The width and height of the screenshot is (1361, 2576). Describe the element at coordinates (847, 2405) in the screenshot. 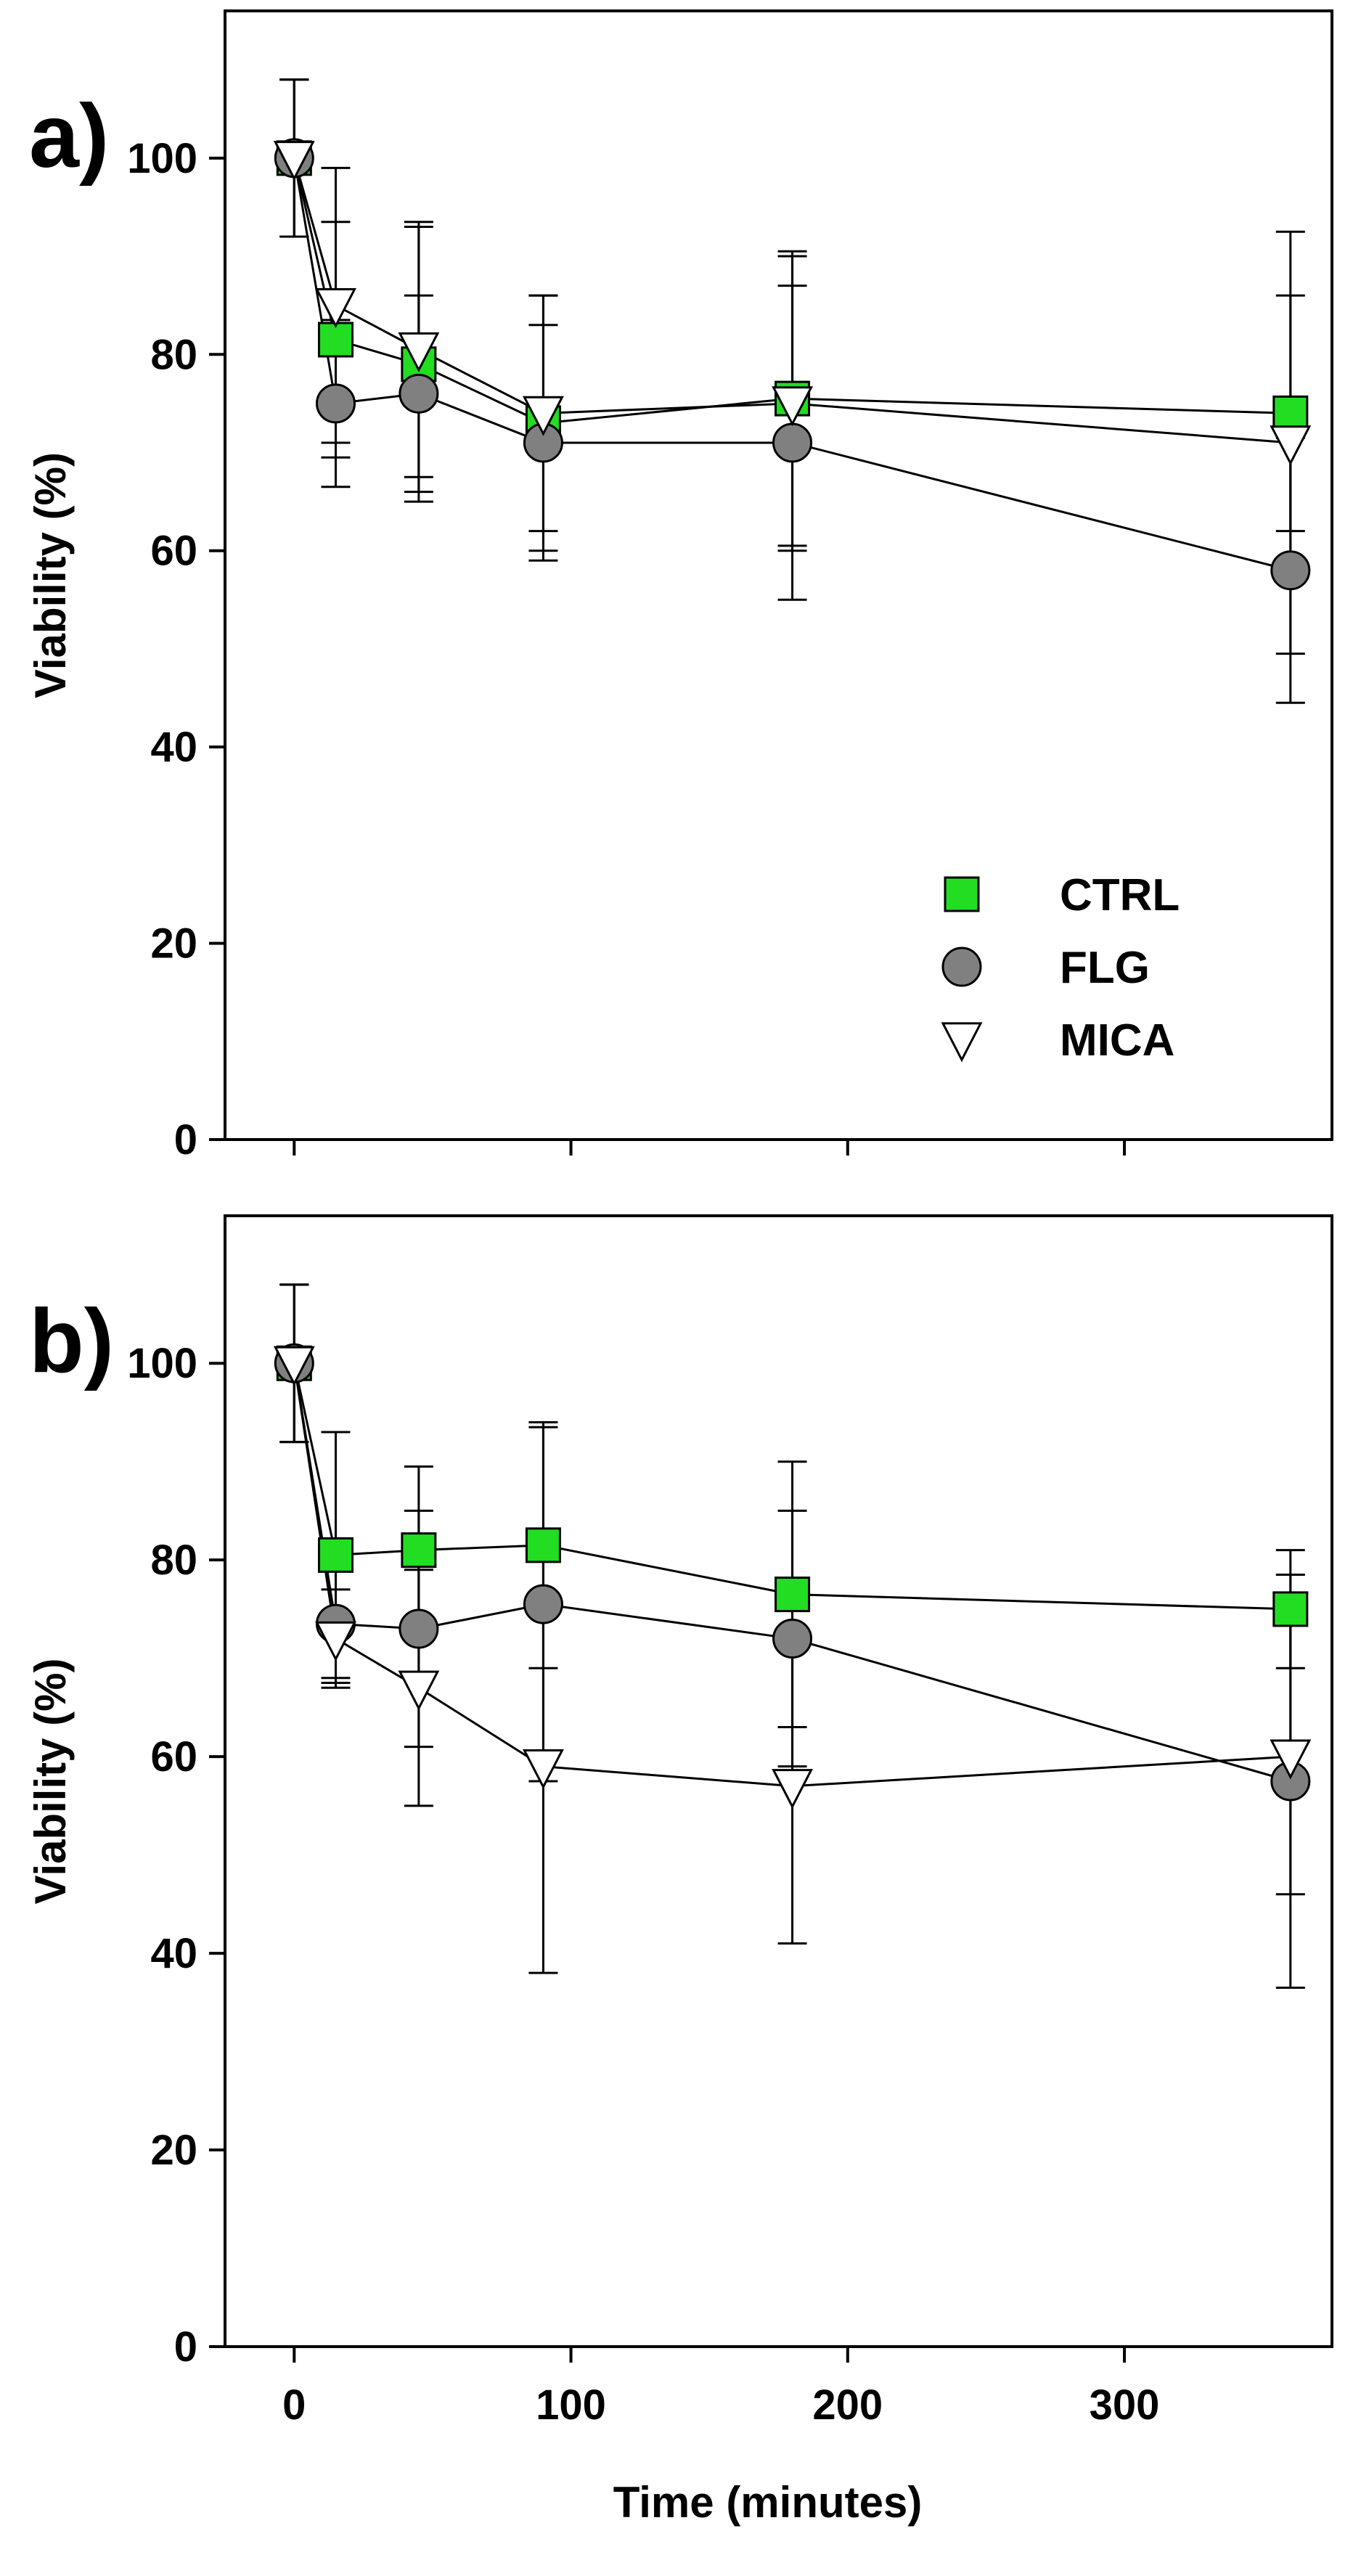

I see `x-tick-label: 200` at that location.